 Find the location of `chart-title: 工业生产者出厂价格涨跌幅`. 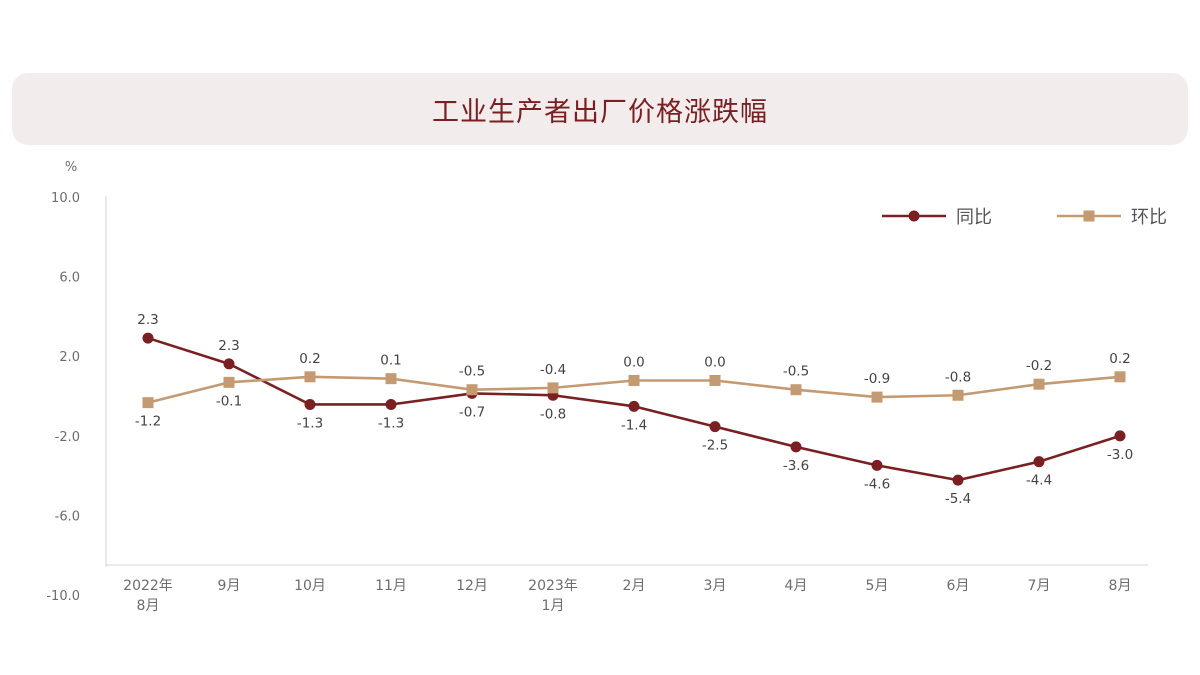

chart-title: 工业生产者出厂价格涨跌幅 is located at coordinates (600, 112).